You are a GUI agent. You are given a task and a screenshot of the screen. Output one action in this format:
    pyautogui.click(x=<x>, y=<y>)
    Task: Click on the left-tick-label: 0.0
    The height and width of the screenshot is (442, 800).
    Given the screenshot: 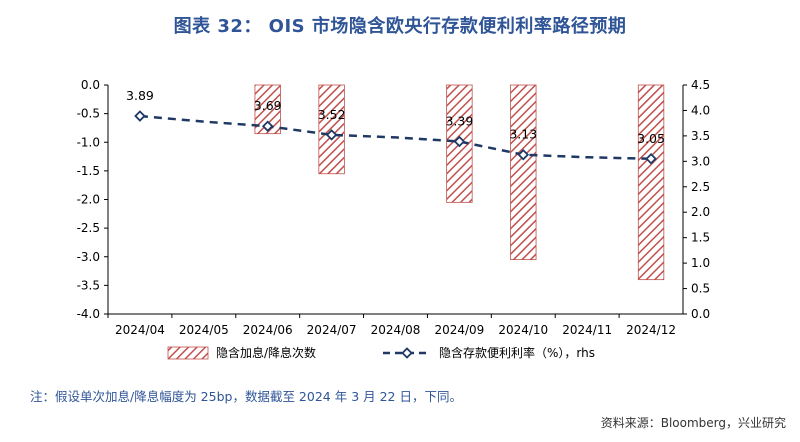 What is the action you would take?
    pyautogui.click(x=90, y=85)
    